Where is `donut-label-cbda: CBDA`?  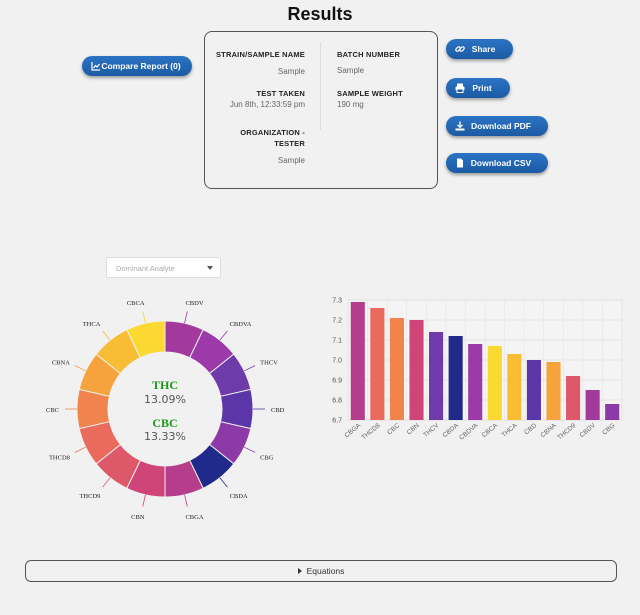 donut-label-cbda: CBDA is located at coordinates (239, 496).